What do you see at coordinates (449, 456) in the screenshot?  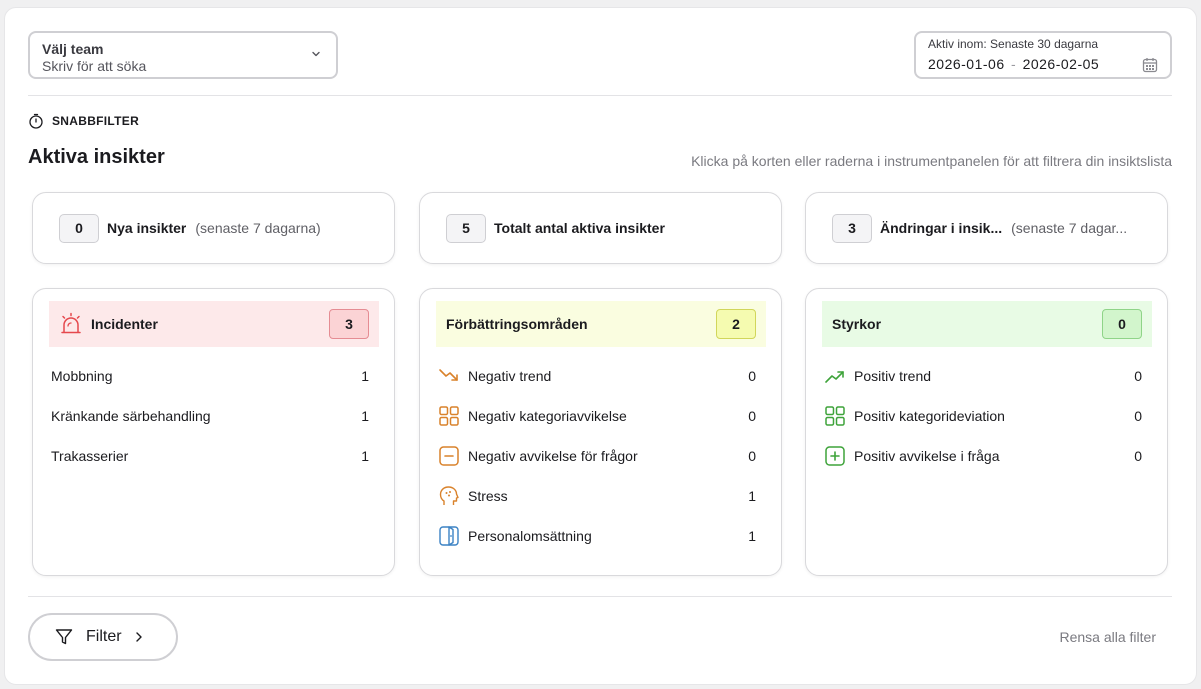 I see `minus-square-icon` at bounding box center [449, 456].